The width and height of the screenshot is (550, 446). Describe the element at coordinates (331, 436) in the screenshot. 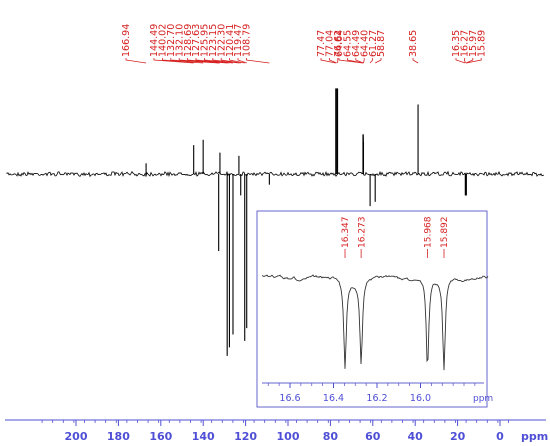

I see `x-tick-label-80: 80` at that location.